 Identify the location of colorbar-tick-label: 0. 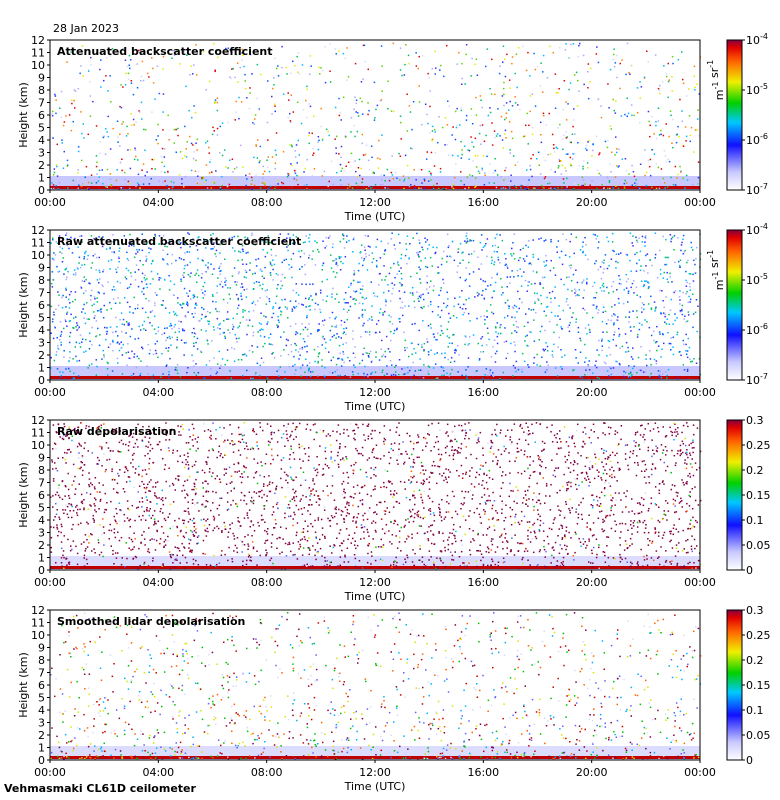
(749, 760).